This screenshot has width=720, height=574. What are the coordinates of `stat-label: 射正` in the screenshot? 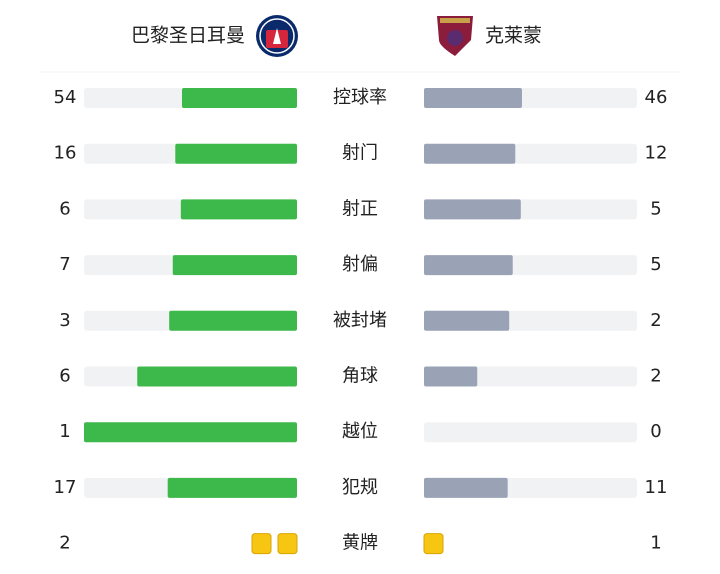 It's located at (360, 208).